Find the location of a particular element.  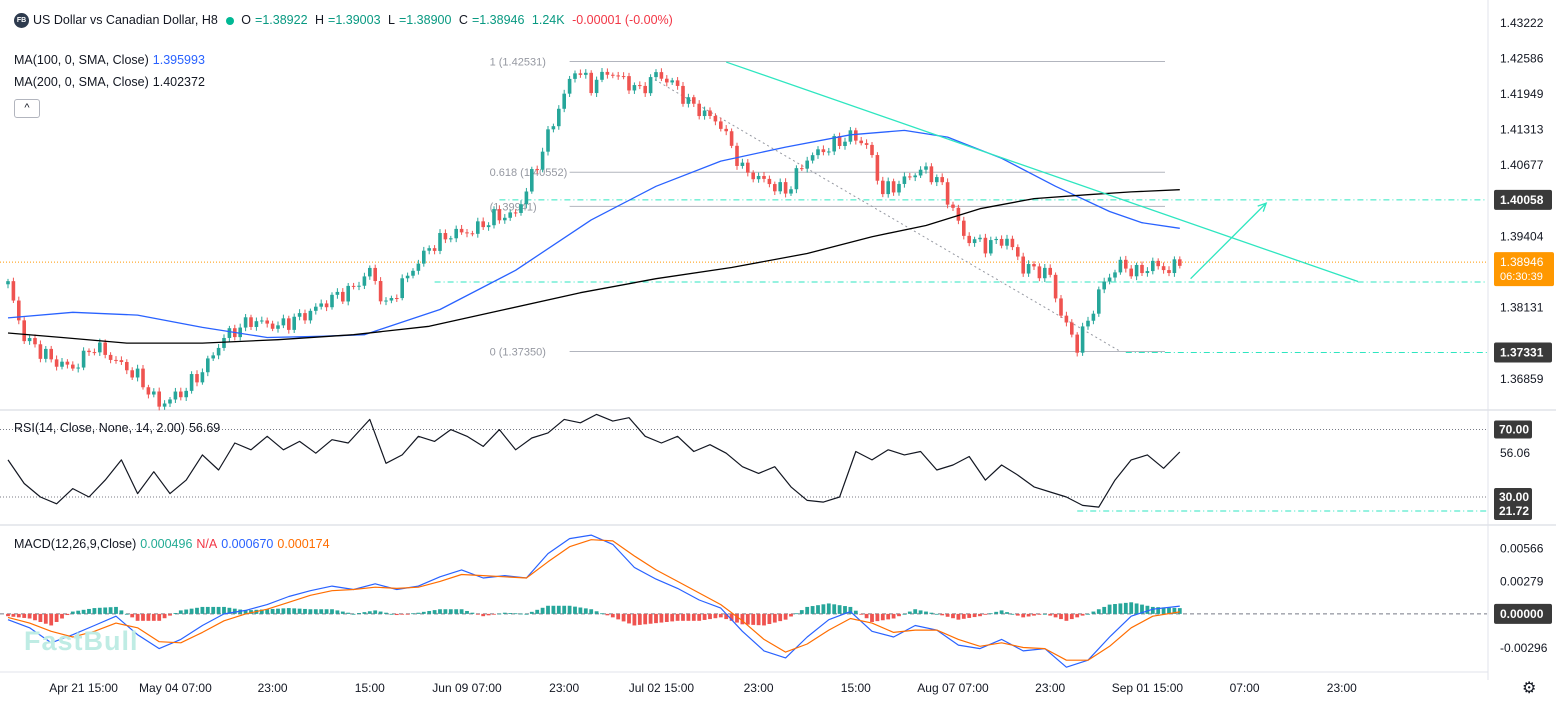

ma200-legend: MA(200, 0, SMA, Close) 1.402372 is located at coordinates (111, 82).